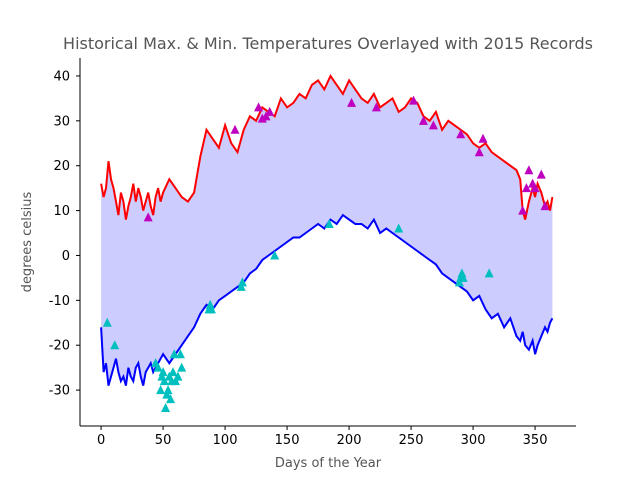 The width and height of the screenshot is (640, 480). Describe the element at coordinates (163, 440) in the screenshot. I see `x-tick-label: 50` at that location.